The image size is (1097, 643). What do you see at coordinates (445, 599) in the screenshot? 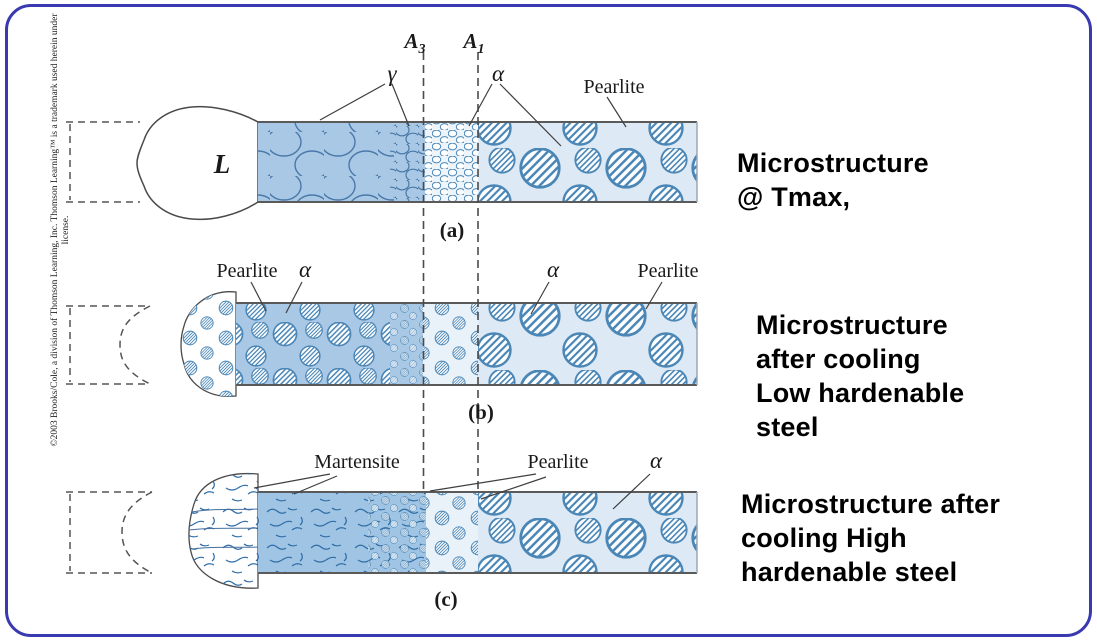
I see `caption-c: (c)` at bounding box center [445, 599].